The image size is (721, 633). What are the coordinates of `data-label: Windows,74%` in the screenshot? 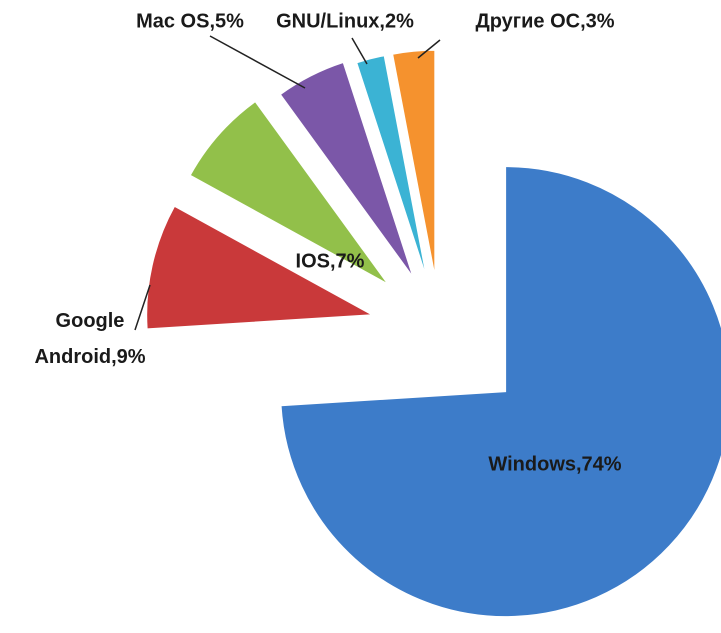 It's located at (554, 464).